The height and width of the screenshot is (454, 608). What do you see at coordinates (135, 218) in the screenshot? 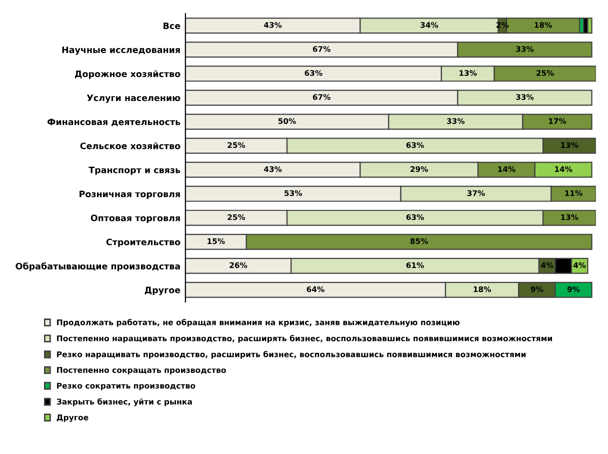
I see `y-tick-label: Оптовая торговля` at bounding box center [135, 218].